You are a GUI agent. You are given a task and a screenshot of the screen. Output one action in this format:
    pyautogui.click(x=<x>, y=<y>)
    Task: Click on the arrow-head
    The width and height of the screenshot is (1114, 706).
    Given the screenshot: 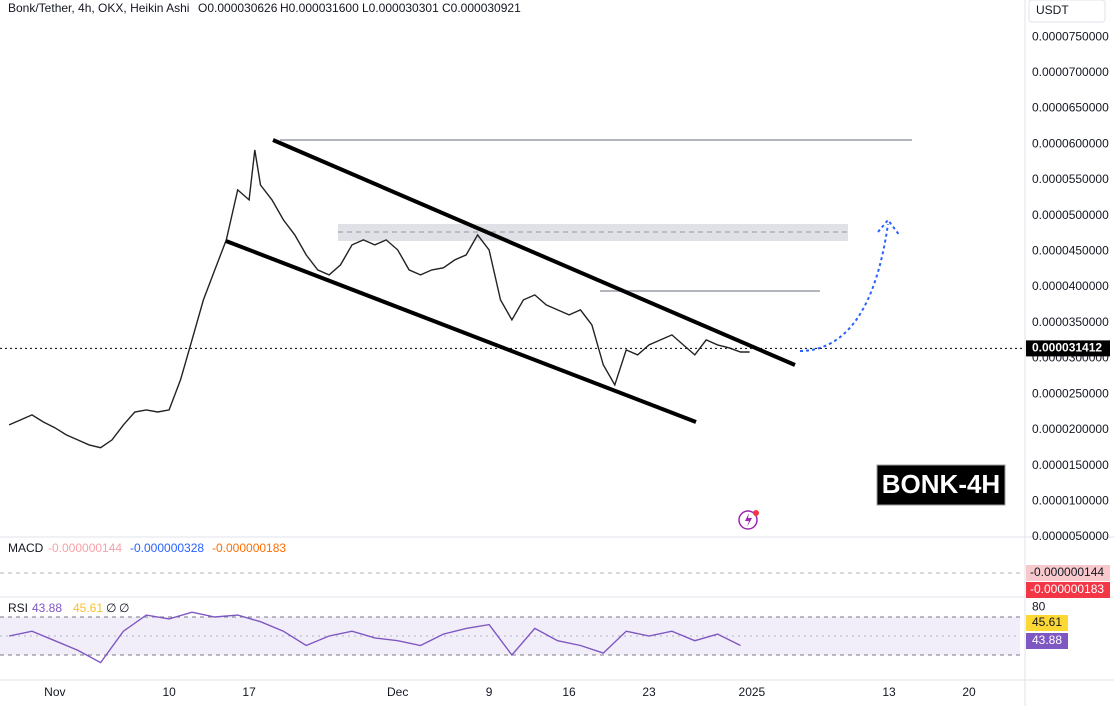 What is the action you would take?
    pyautogui.click(x=889, y=227)
    